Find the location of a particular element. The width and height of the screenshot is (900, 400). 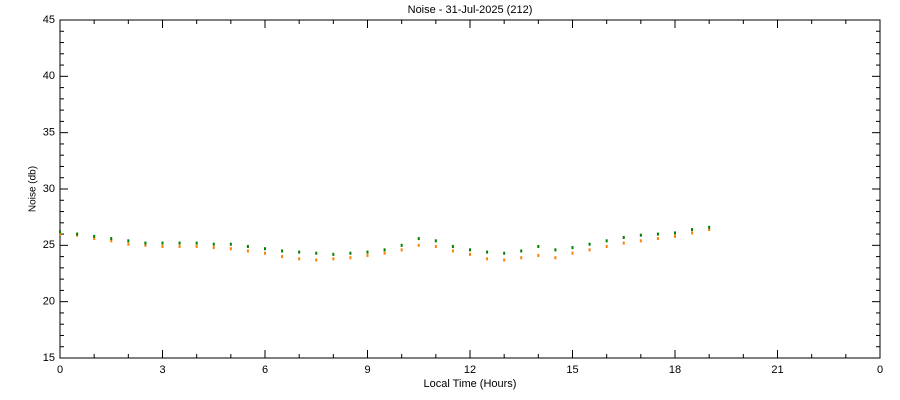

x-tick-label: 12 is located at coordinates (470, 370).